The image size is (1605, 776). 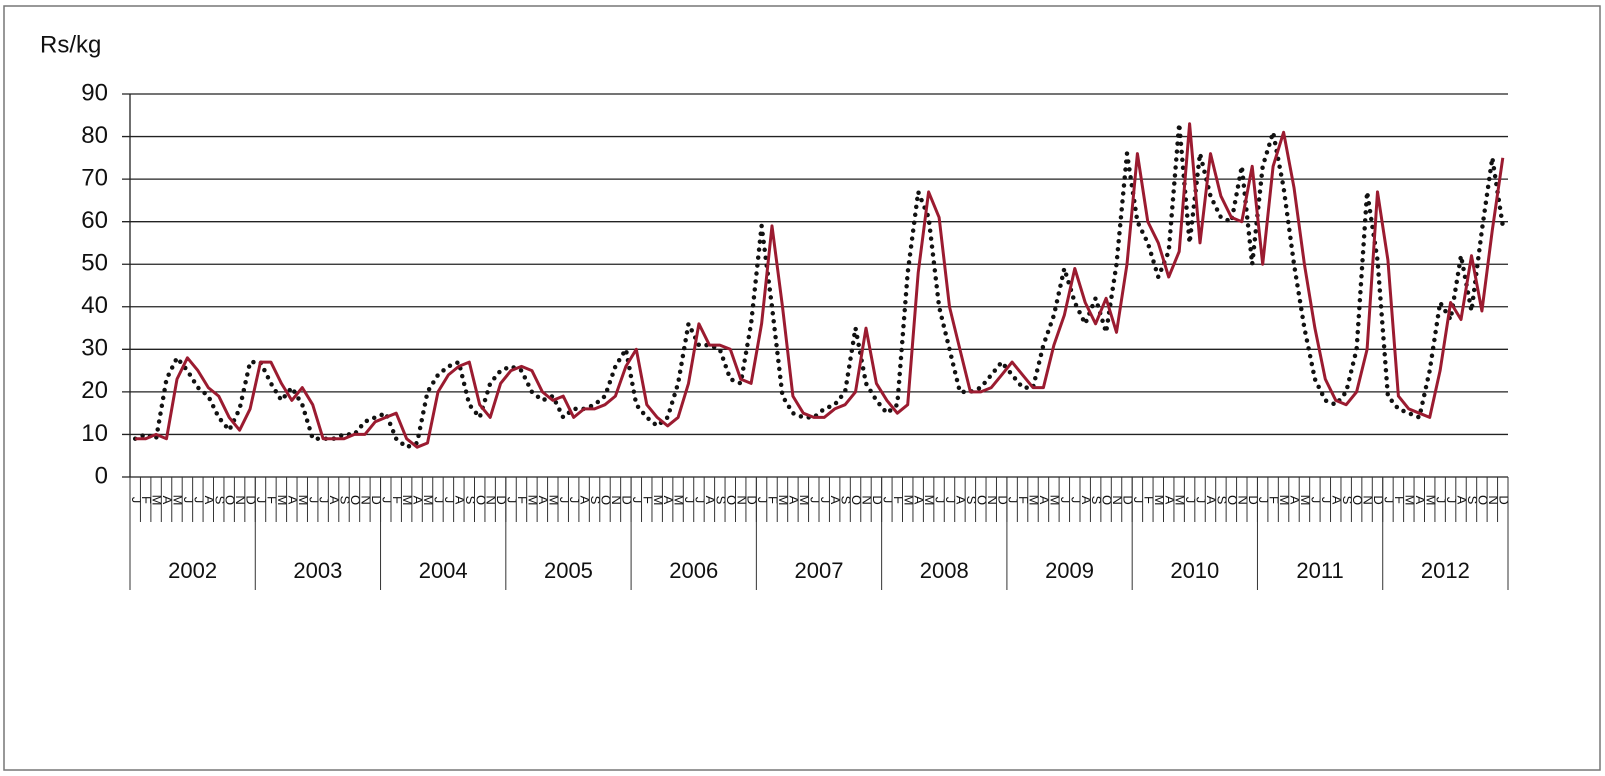 What do you see at coordinates (1069, 570) in the screenshot?
I see `year-label: 2009` at bounding box center [1069, 570].